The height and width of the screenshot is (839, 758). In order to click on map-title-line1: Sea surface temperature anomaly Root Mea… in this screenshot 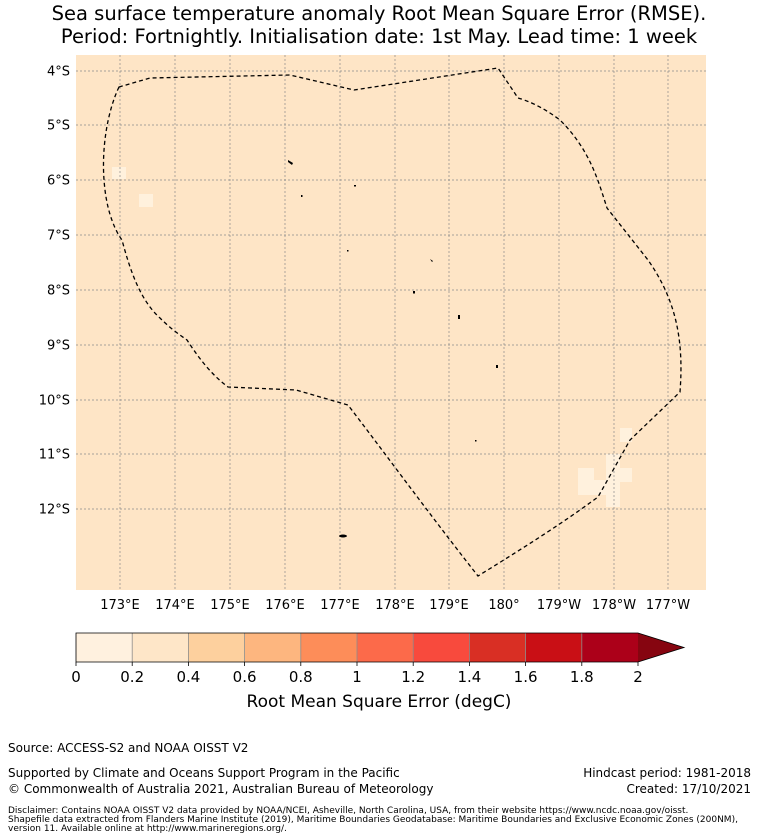, I will do `click(379, 13)`.